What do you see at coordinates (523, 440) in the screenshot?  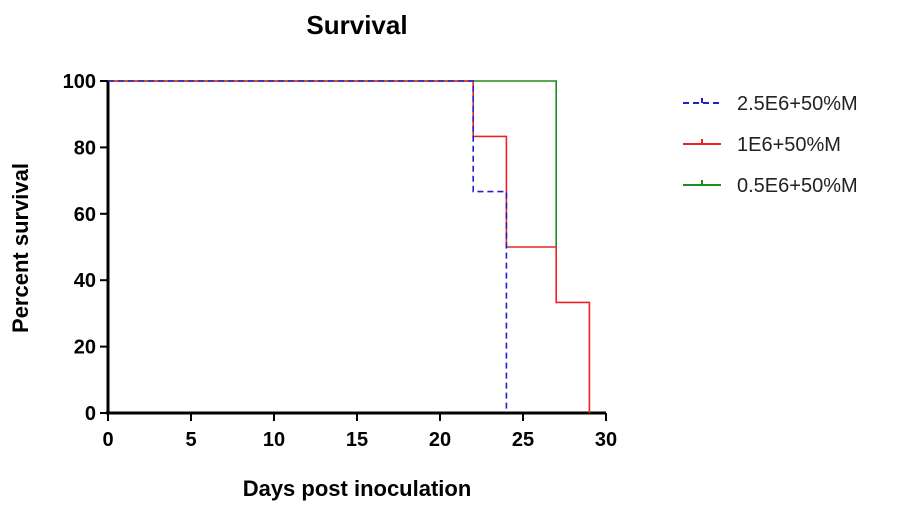 I see `x-tick-label: 25` at bounding box center [523, 440].